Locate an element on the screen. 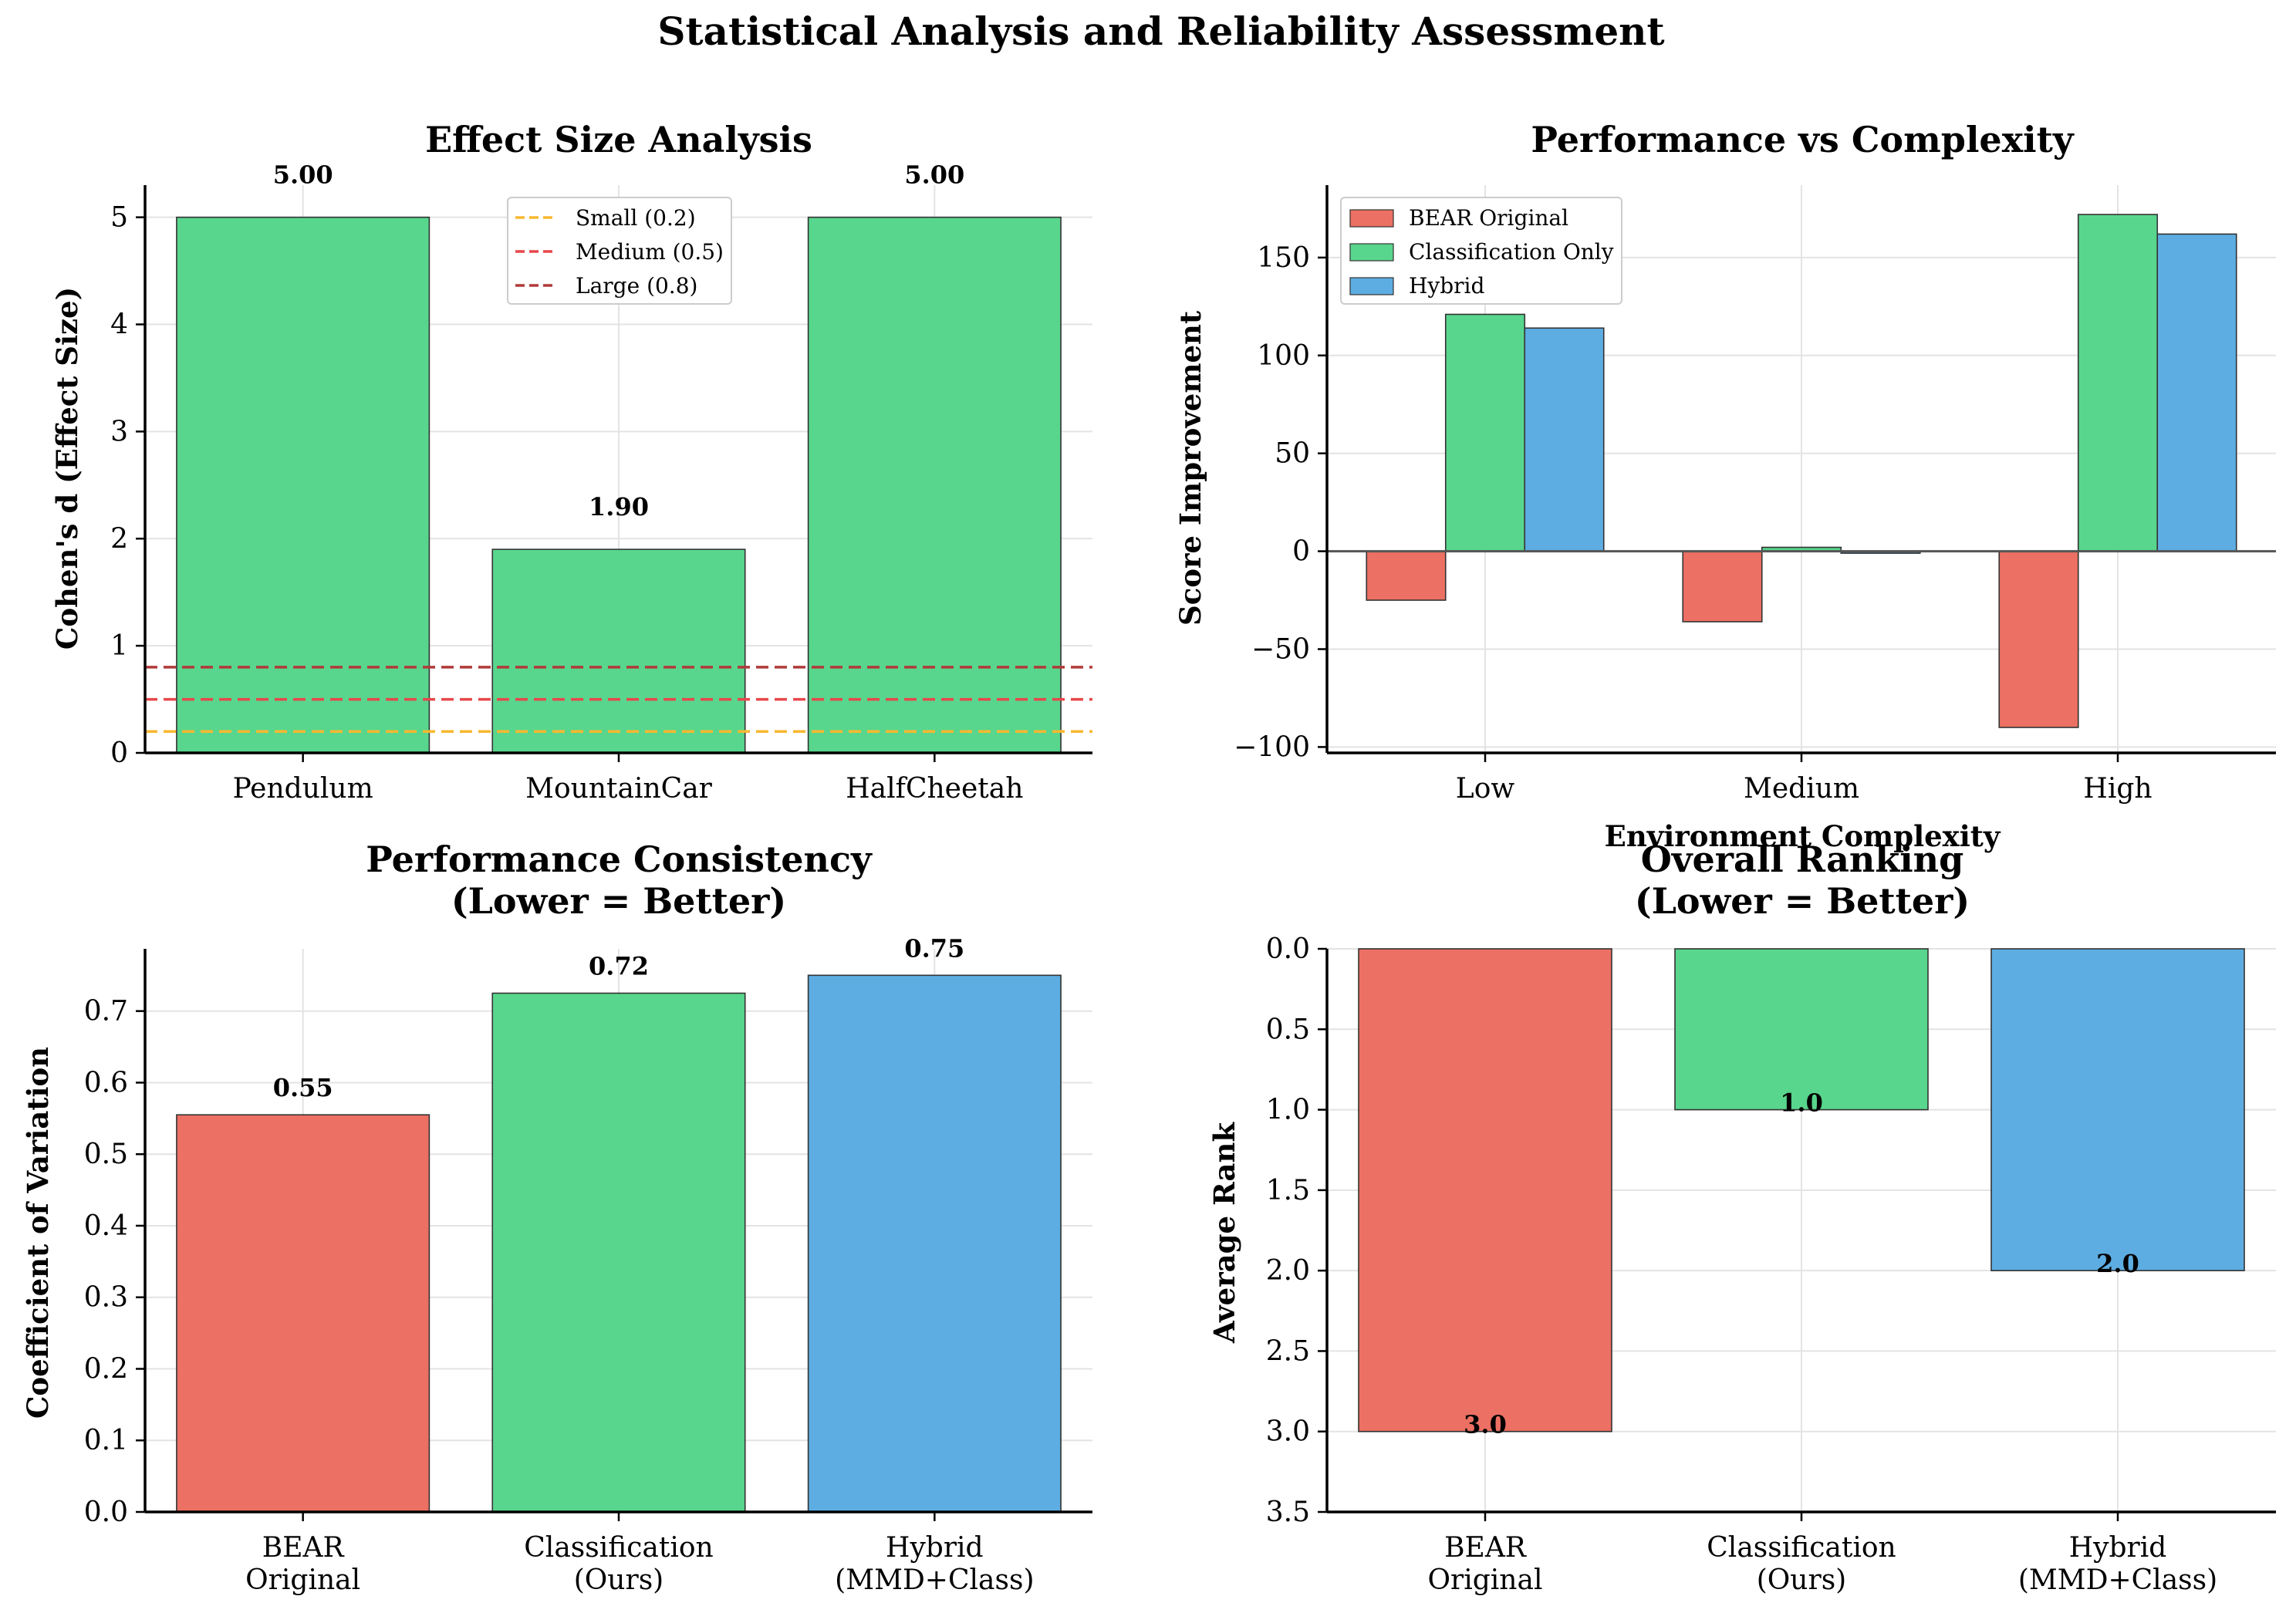  ranking-xtick-label: Hybrid is located at coordinates (2118, 1548).